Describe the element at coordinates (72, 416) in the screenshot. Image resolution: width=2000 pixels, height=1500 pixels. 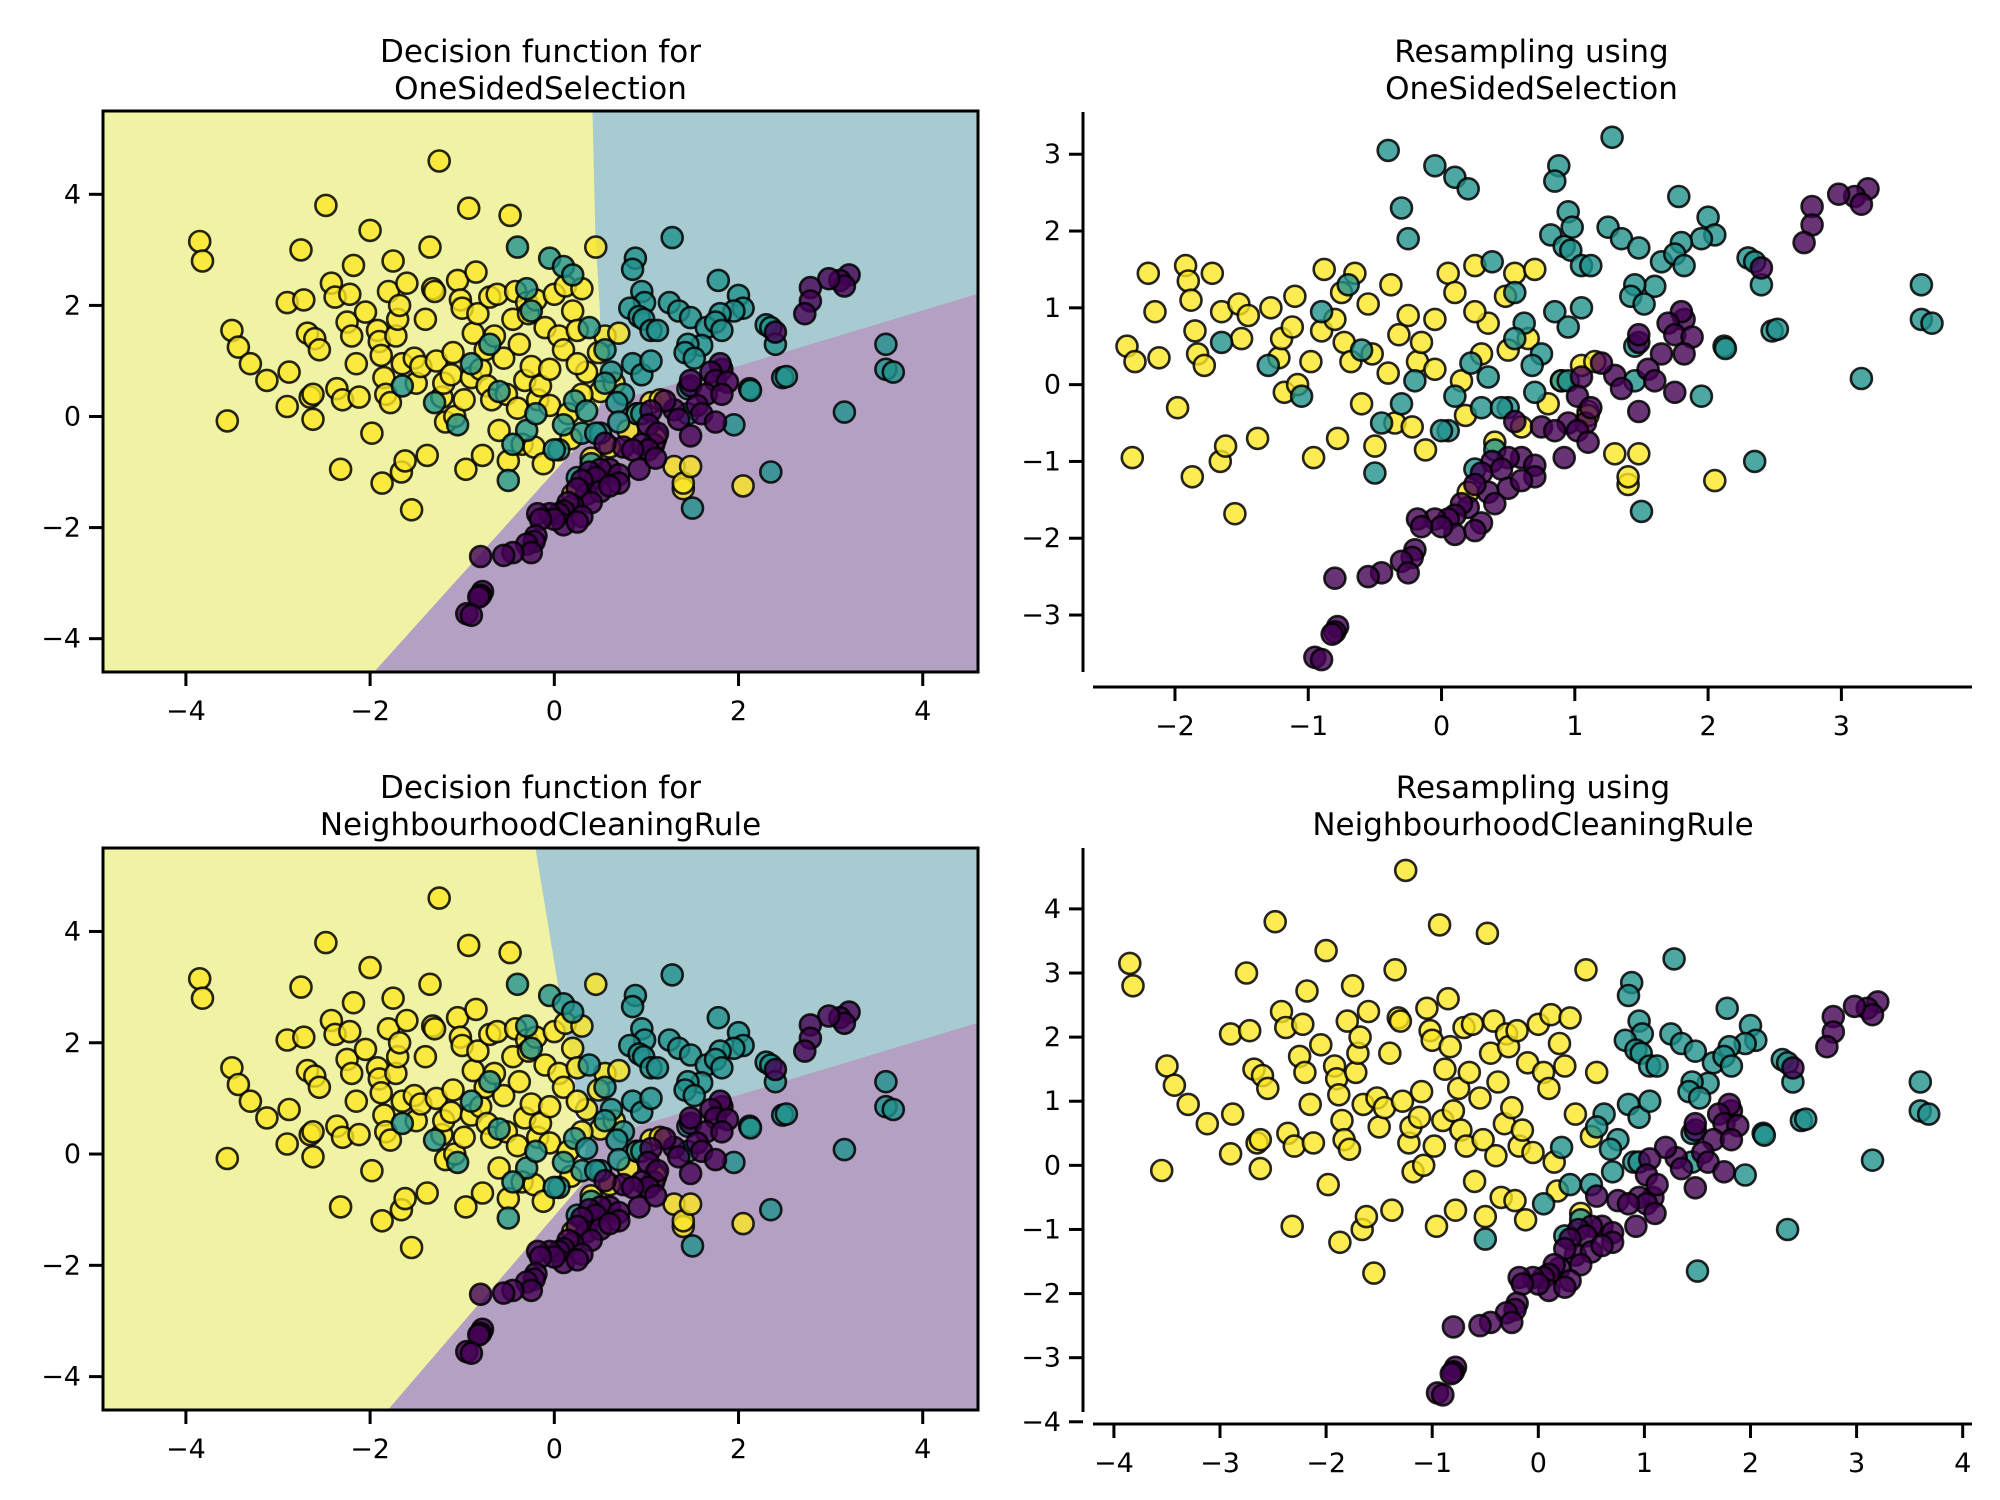
I see `y-tick-label: 0` at that location.